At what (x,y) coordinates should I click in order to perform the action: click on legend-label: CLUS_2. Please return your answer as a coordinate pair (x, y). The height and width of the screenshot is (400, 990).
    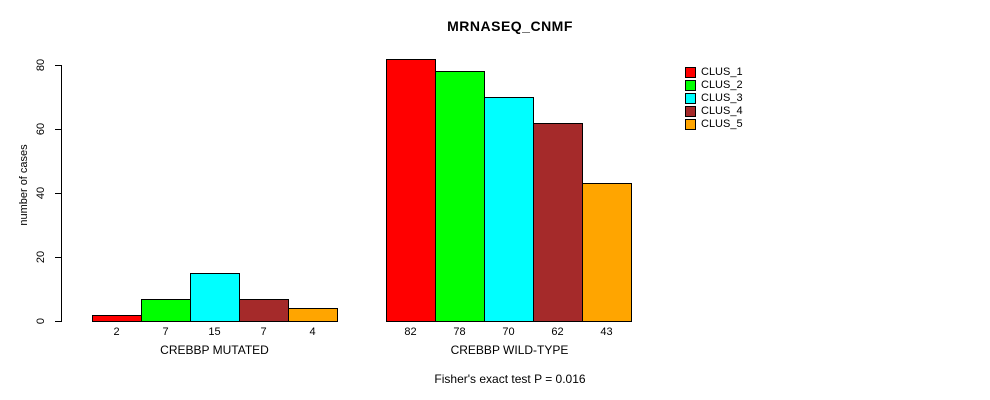
    Looking at the image, I should click on (722, 85).